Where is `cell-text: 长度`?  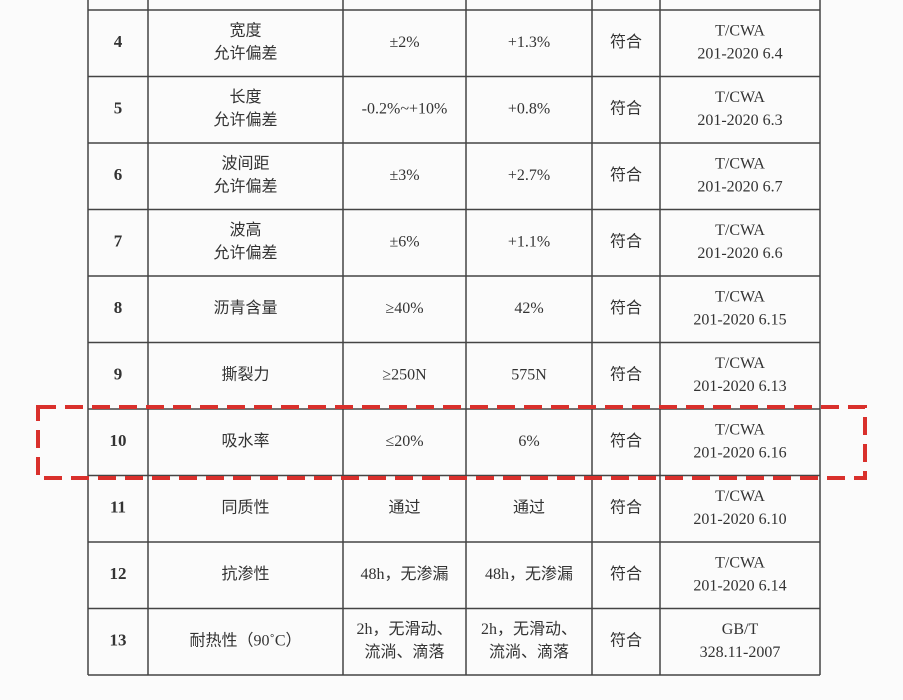 cell-text: 长度 is located at coordinates (245, 97).